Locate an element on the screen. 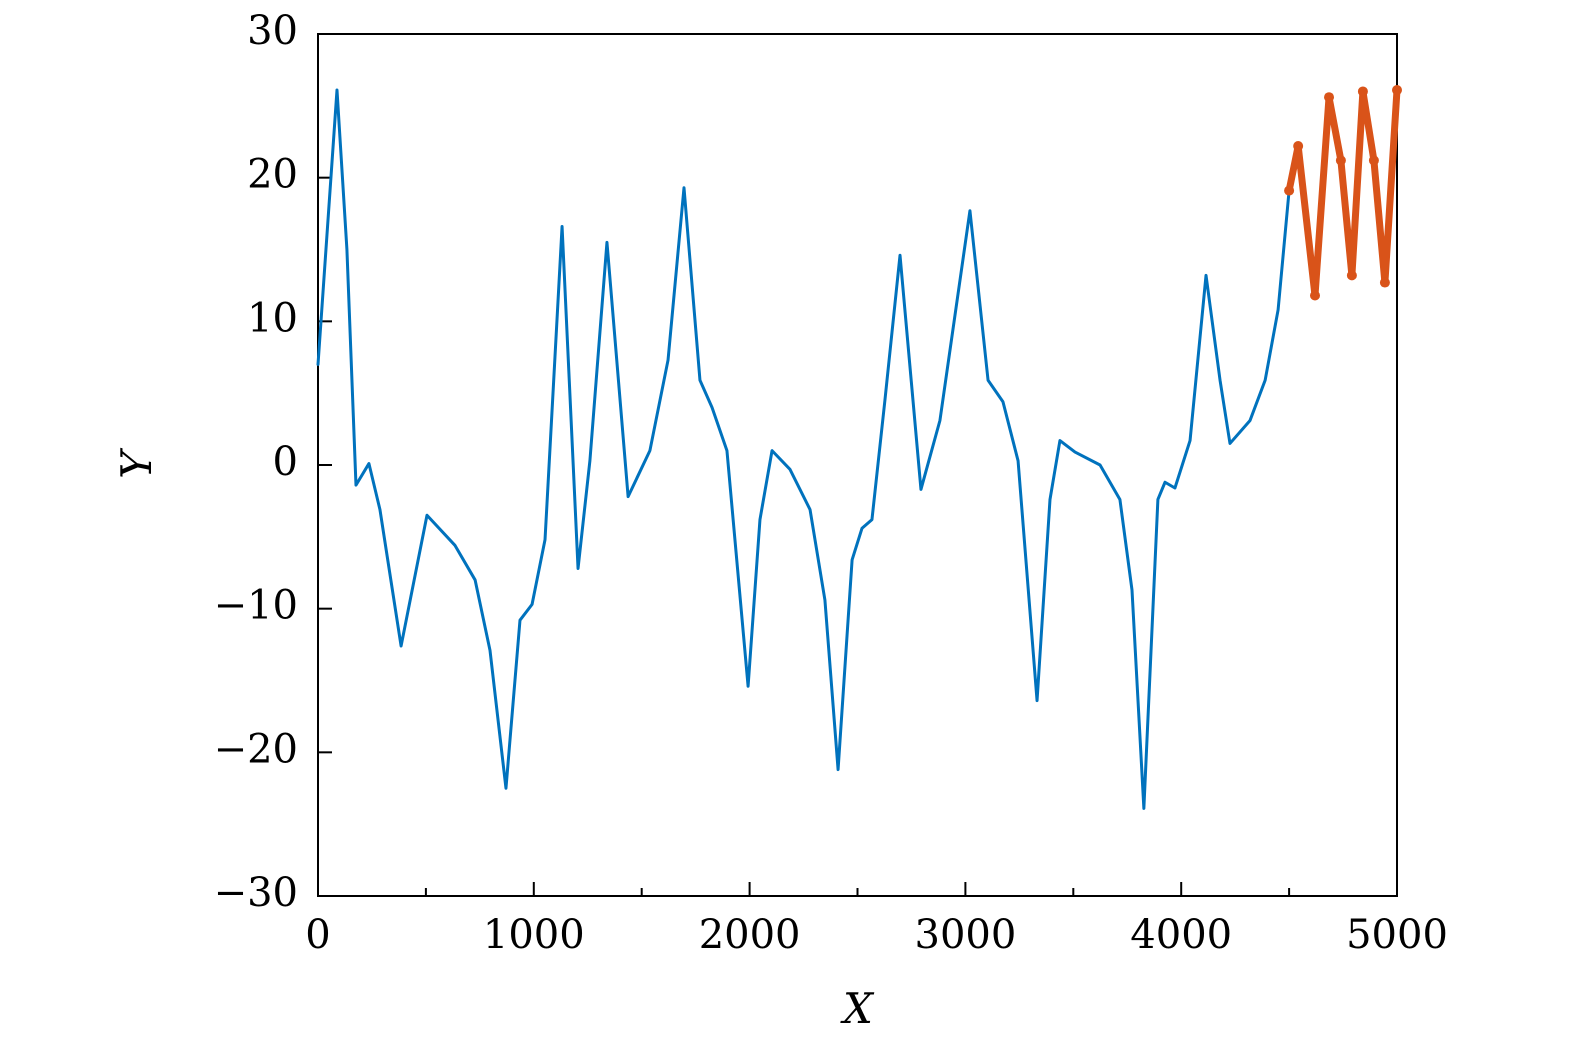 The width and height of the screenshot is (1575, 1053). y-tick-label: 10 is located at coordinates (272, 318).